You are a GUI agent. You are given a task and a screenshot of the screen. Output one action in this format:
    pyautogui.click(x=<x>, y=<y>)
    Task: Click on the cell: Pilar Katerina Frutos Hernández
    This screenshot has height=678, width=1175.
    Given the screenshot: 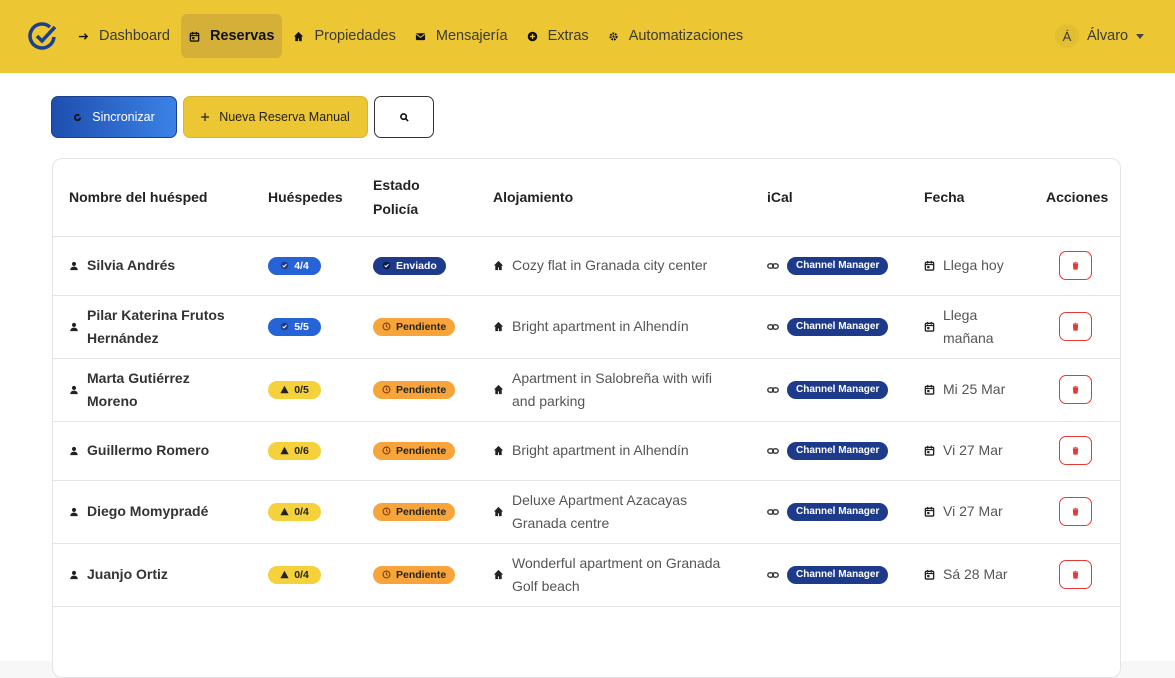 What is the action you would take?
    pyautogui.click(x=152, y=327)
    